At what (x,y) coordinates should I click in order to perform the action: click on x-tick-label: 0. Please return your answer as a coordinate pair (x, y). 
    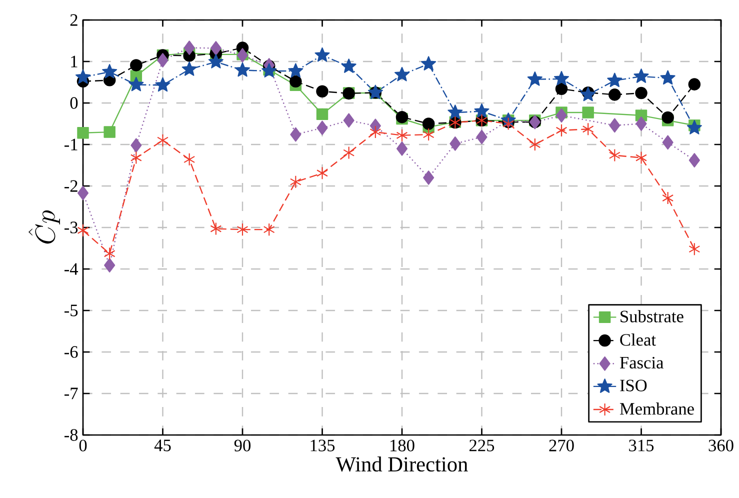
    Looking at the image, I should click on (83, 446).